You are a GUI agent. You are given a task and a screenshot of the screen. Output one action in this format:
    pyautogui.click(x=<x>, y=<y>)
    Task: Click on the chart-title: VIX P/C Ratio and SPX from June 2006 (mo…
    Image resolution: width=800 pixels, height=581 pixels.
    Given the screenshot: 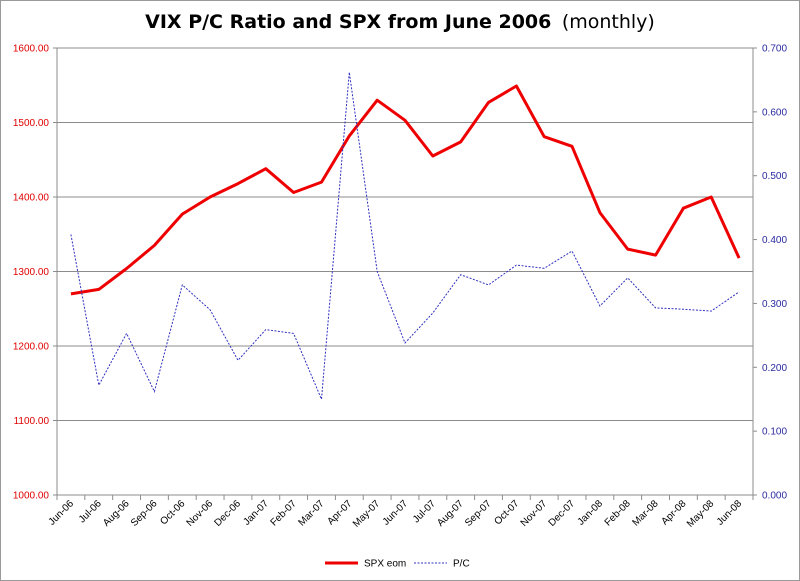 What is the action you would take?
    pyautogui.click(x=400, y=22)
    